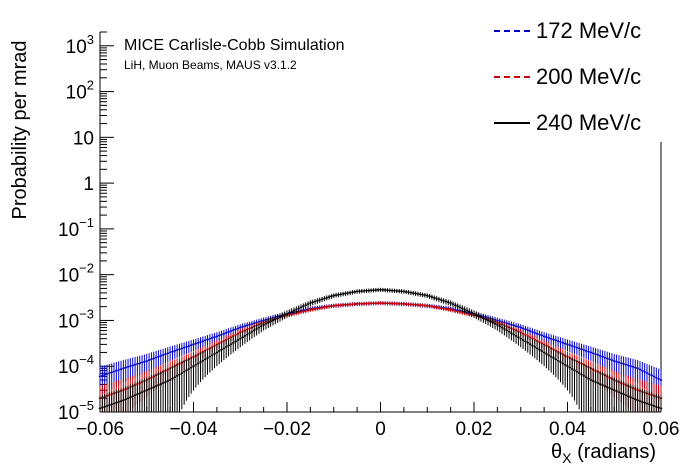 This screenshot has width=696, height=472. Describe the element at coordinates (287, 429) in the screenshot. I see `x-tick-label: −0.02` at that location.